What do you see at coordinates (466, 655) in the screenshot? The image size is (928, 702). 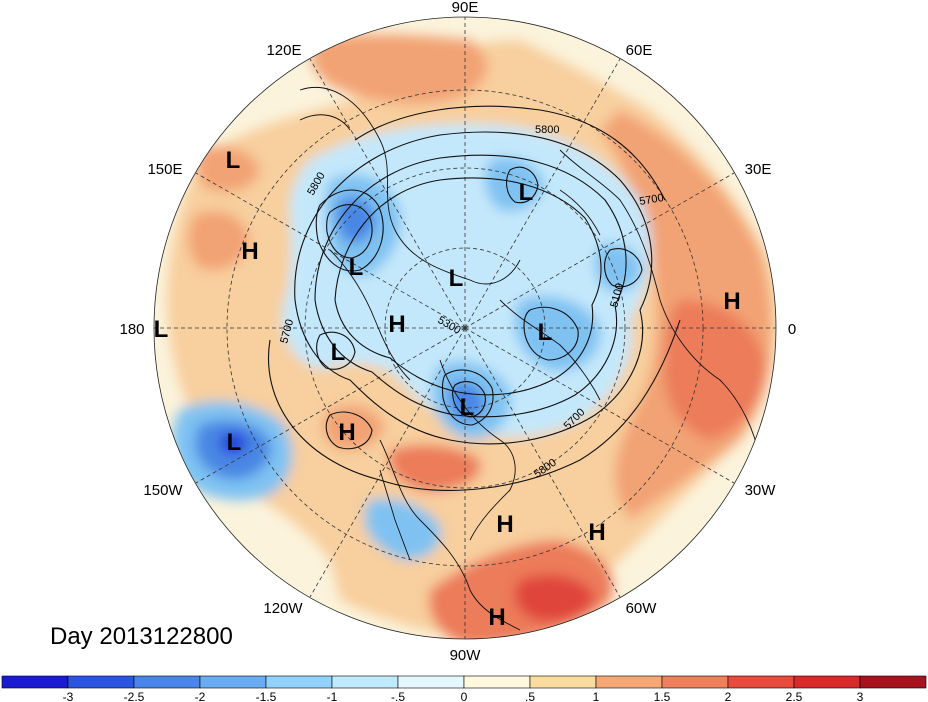 I see `longitude-label-90w: 90W` at bounding box center [466, 655].